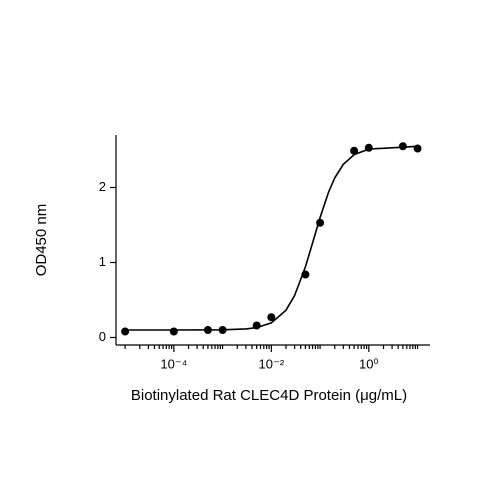 The height and width of the screenshot is (500, 500). What do you see at coordinates (41, 240) in the screenshot?
I see `y-axis-title: OD450 nm` at bounding box center [41, 240].